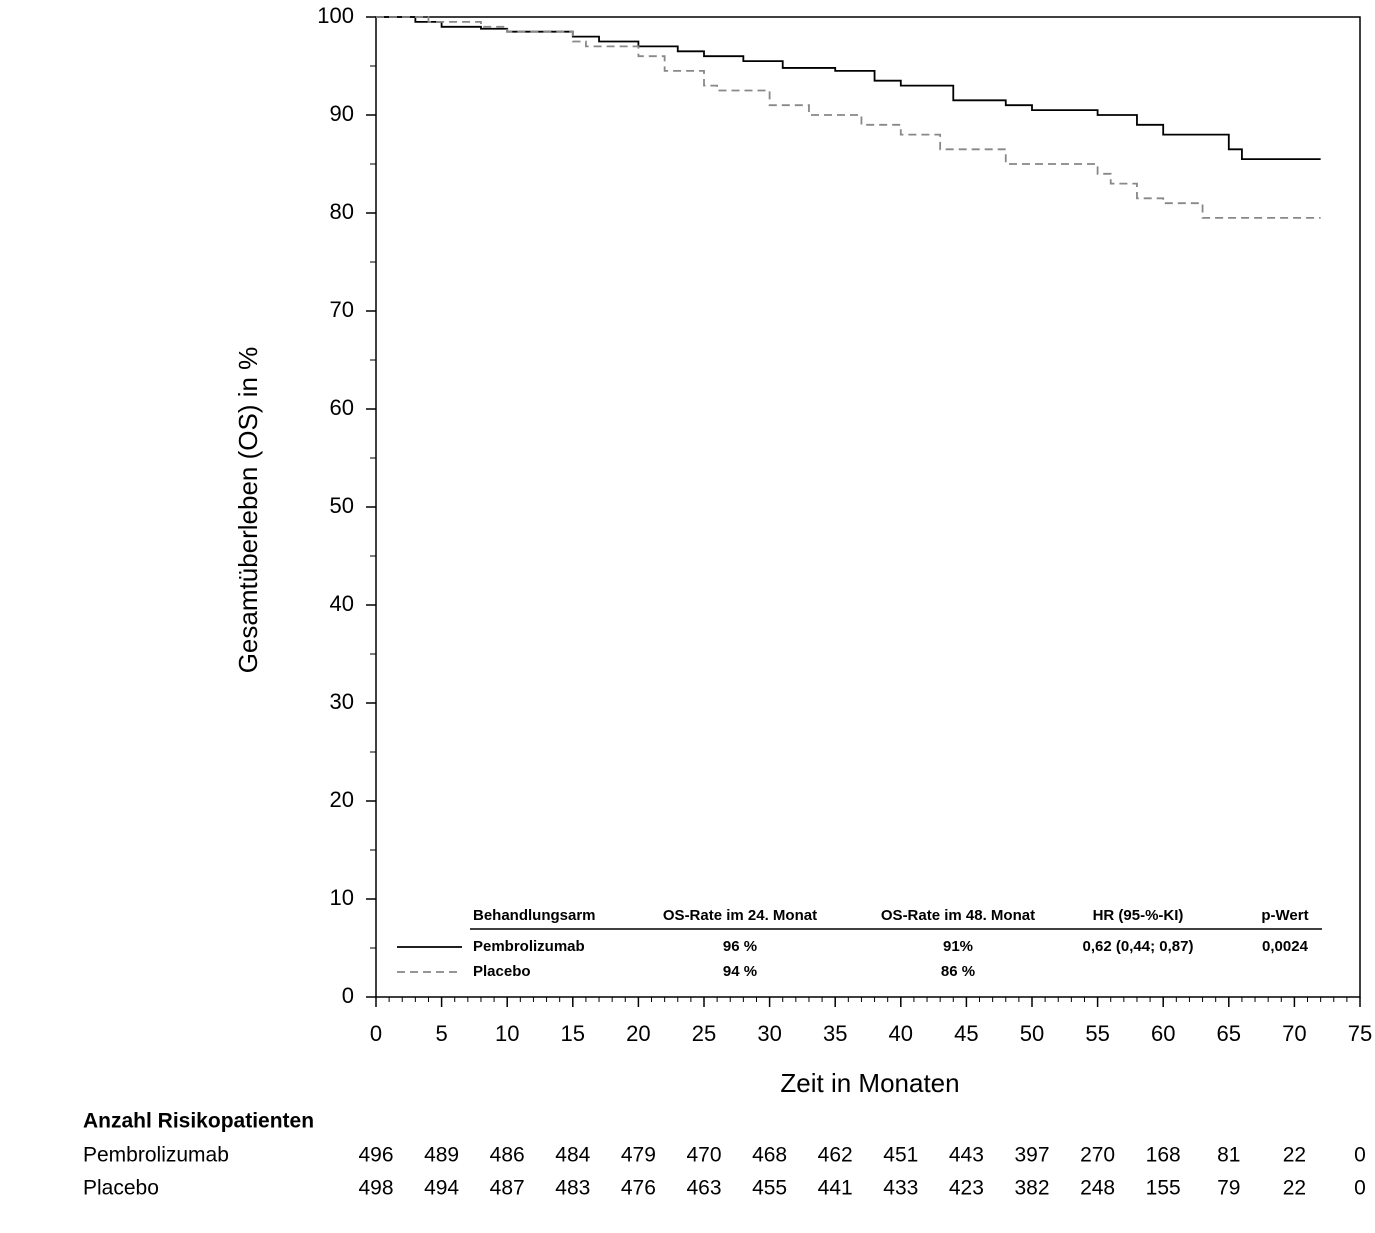 The height and width of the screenshot is (1233, 1375). Describe the element at coordinates (342, 701) in the screenshot. I see `y-tick-label: 30` at that location.